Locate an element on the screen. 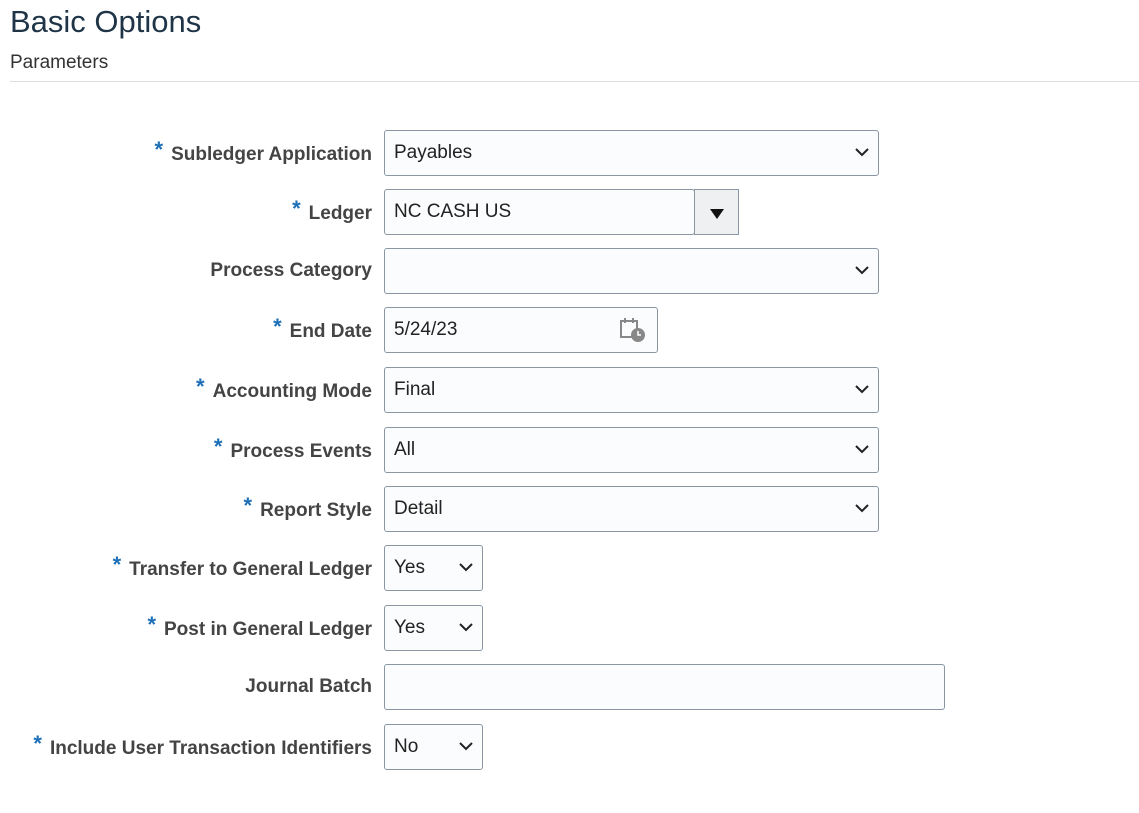  field-label: Process Category is located at coordinates (291, 270).